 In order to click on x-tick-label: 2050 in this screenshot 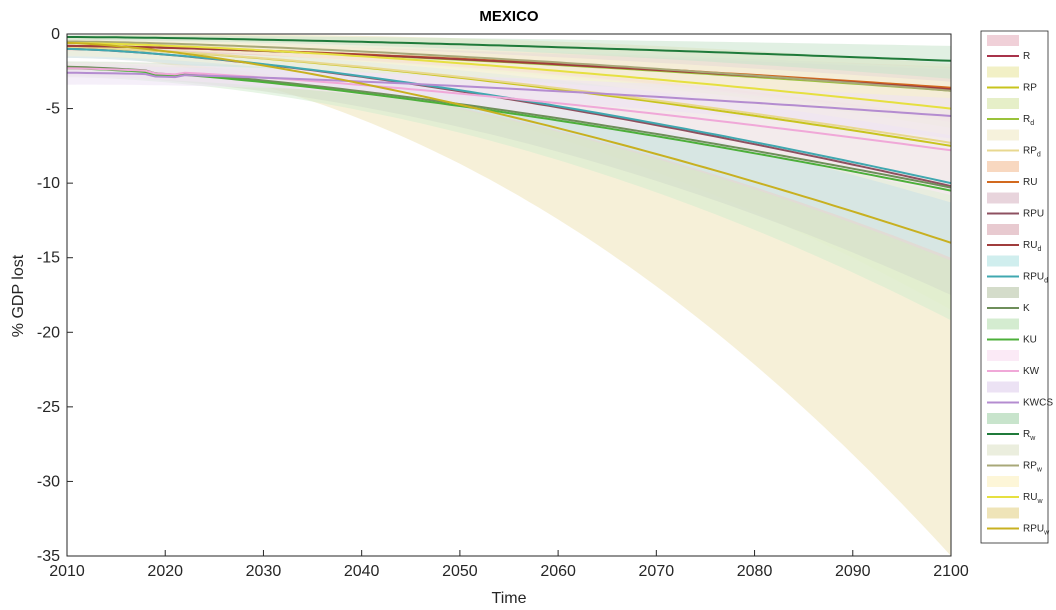, I will do `click(460, 571)`.